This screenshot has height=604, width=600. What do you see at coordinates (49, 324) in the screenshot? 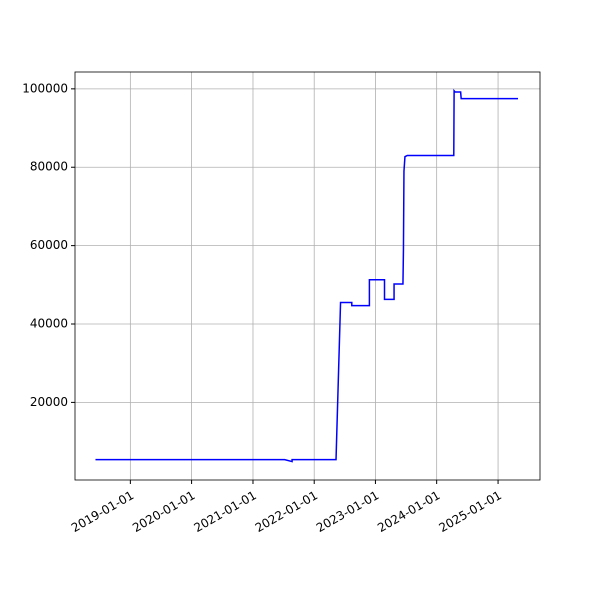
I see `y-tick-label: 40000` at bounding box center [49, 324].